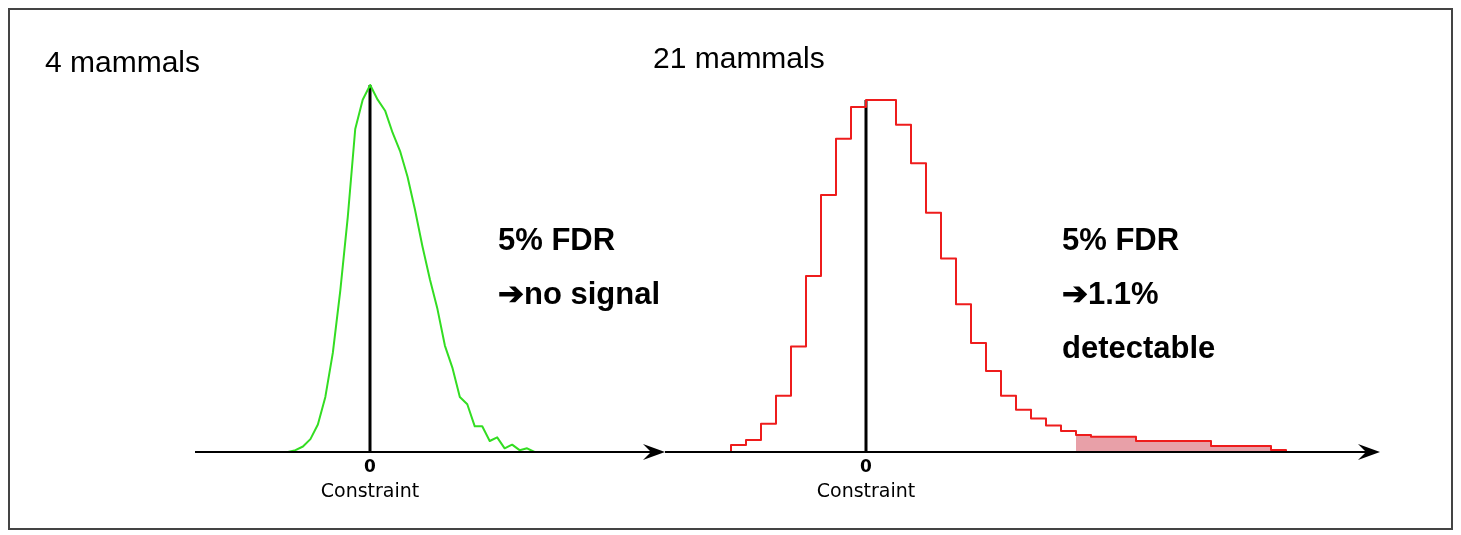 This screenshot has height=535, width=1461. Describe the element at coordinates (1139, 293) in the screenshot. I see `annotation: 5% FDR ➔1.1% detectable` at that location.